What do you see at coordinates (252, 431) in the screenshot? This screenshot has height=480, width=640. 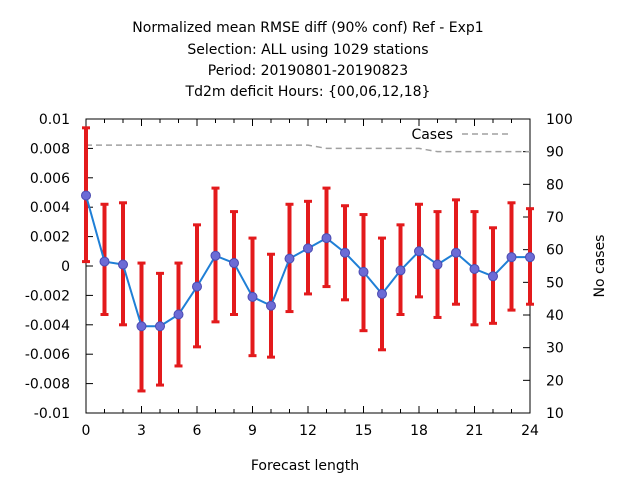 I see `x-tick-label: 9` at bounding box center [252, 431].